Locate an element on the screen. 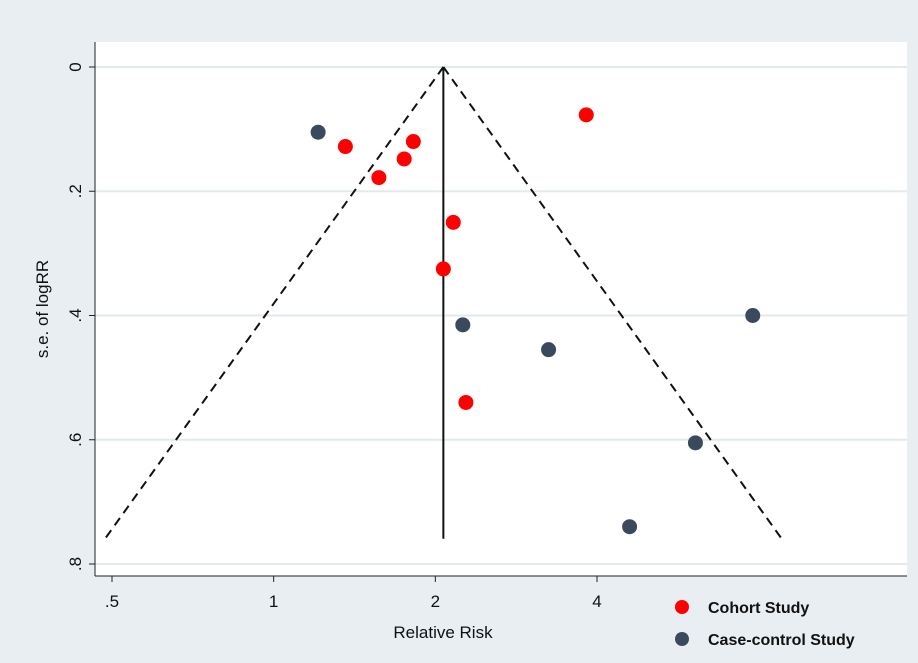 The image size is (918, 663). y-tick-label: .4 is located at coordinates (75, 315).